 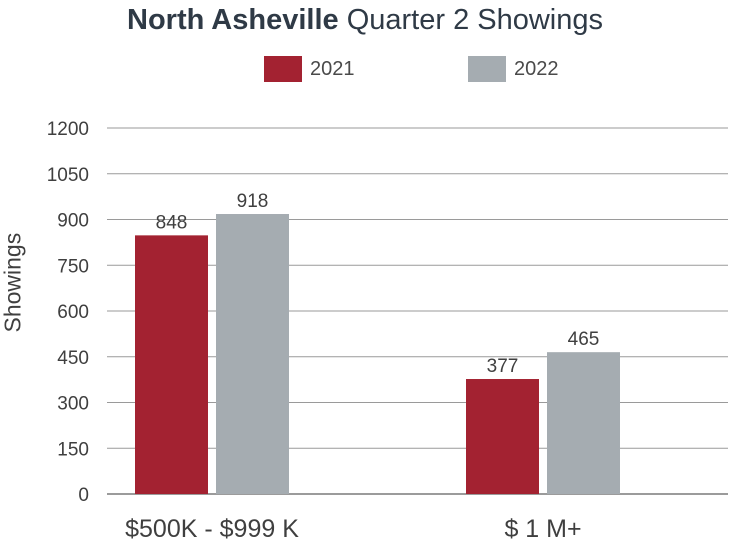 I want to click on legend-swatch-2022, so click(x=487, y=69).